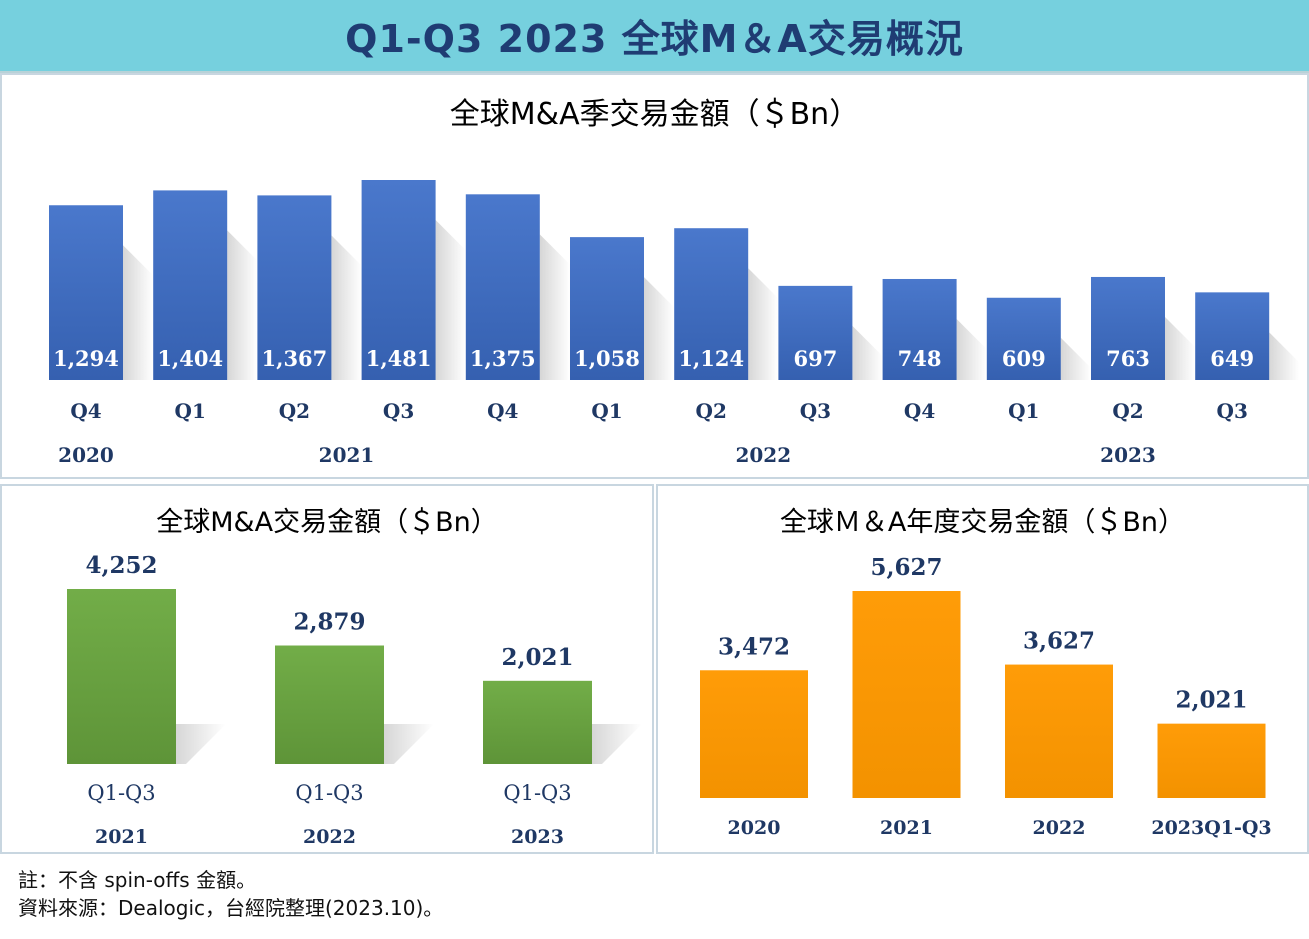 The height and width of the screenshot is (939, 1309). Describe the element at coordinates (754, 646) in the screenshot. I see `bar-value-label: 3,472` at that location.